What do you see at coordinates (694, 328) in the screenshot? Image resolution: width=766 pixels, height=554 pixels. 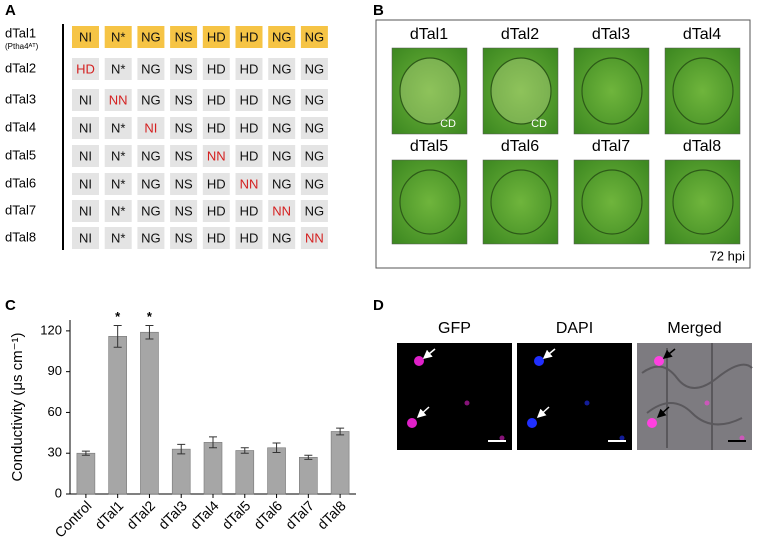 I see `image-title: Merged` at bounding box center [694, 328].